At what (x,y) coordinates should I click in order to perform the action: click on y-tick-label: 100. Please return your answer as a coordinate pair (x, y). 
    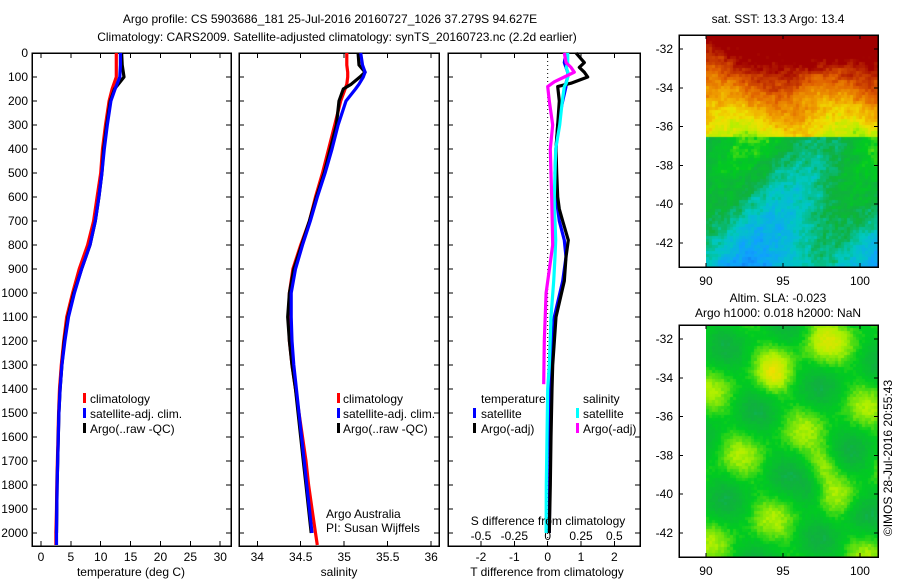
    Looking at the image, I should click on (18, 77).